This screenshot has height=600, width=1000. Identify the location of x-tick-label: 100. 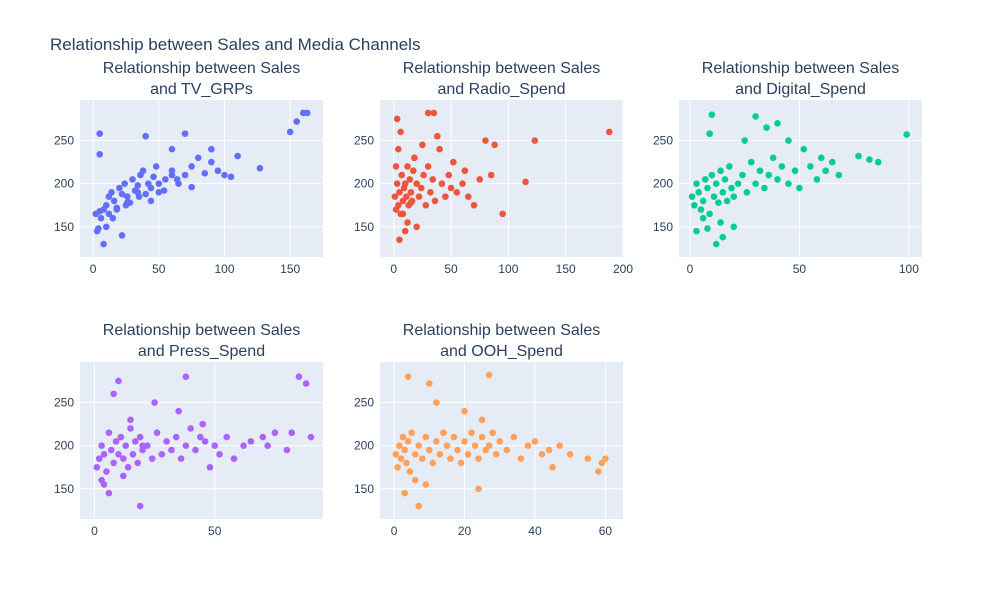
(909, 269).